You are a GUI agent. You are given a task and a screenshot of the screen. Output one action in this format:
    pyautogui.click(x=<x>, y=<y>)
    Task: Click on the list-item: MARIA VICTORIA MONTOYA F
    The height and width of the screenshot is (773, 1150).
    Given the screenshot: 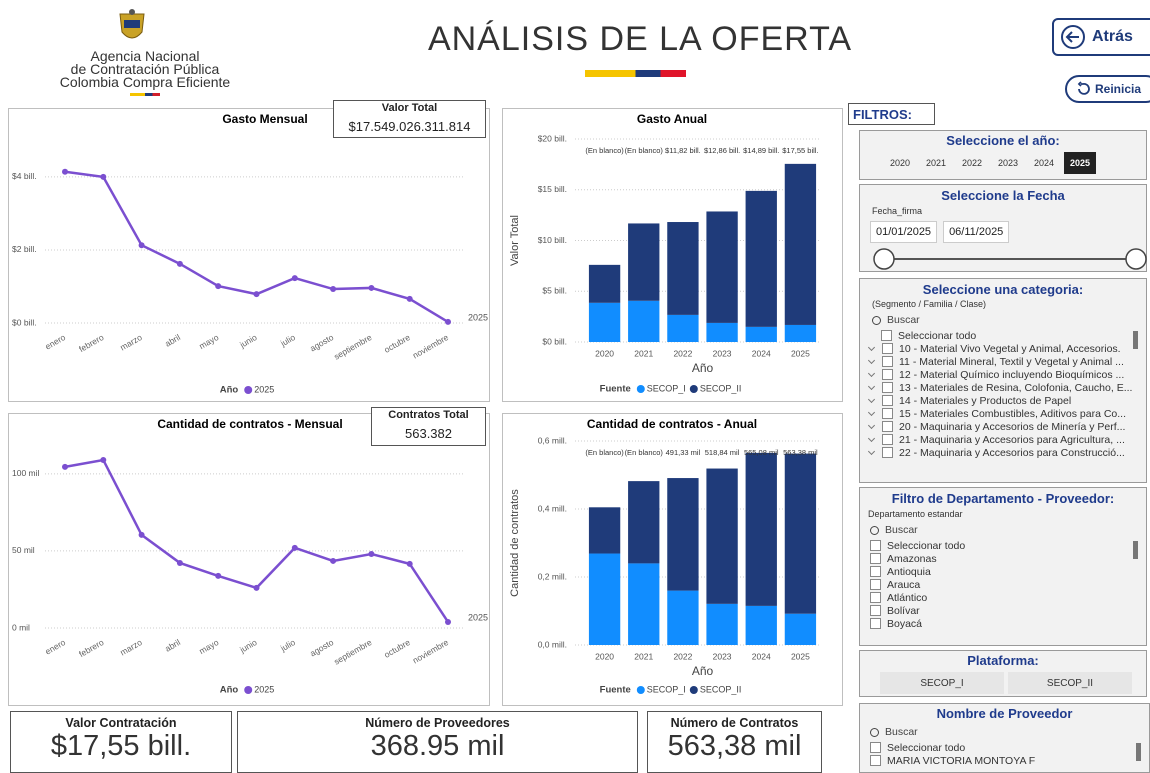 What is the action you would take?
    pyautogui.click(x=1005, y=760)
    